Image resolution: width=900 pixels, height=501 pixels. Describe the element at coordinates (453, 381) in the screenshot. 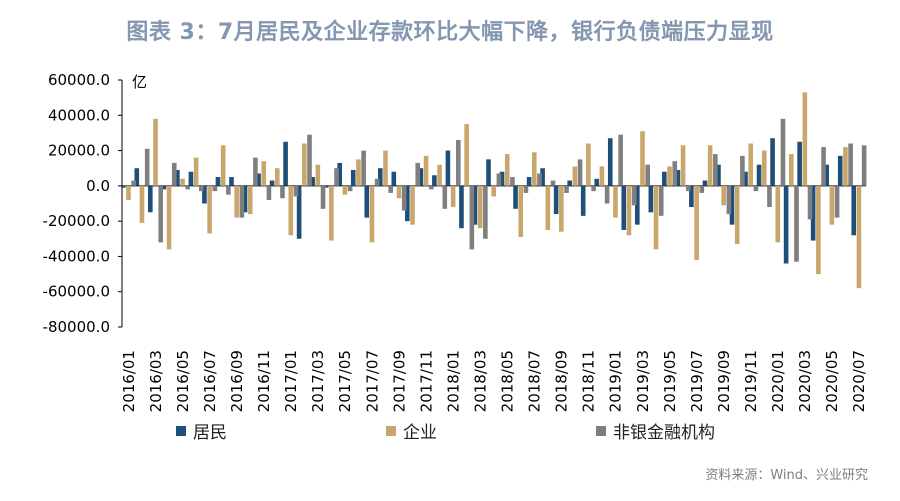

I see `x-tick-label: 2018/01` at that location.